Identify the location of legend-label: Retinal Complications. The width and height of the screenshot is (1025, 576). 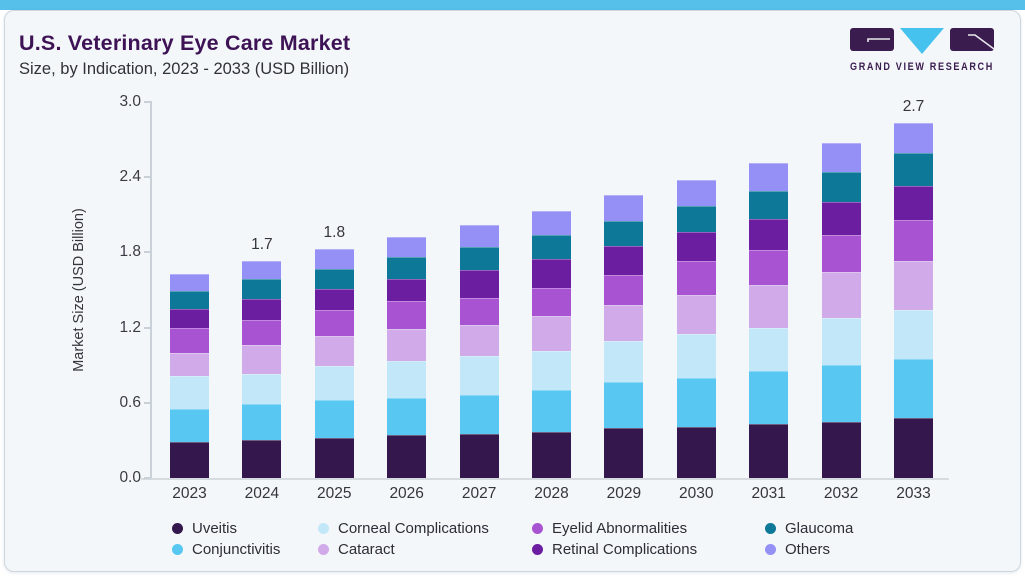
(625, 549).